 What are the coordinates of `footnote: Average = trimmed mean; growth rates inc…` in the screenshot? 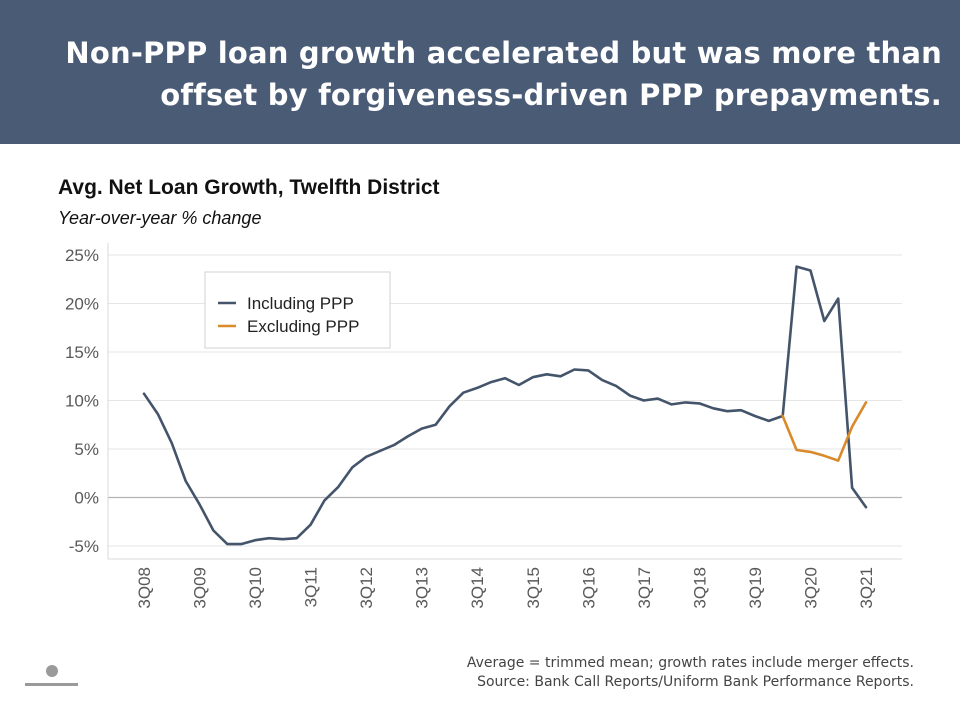 It's located at (690, 673).